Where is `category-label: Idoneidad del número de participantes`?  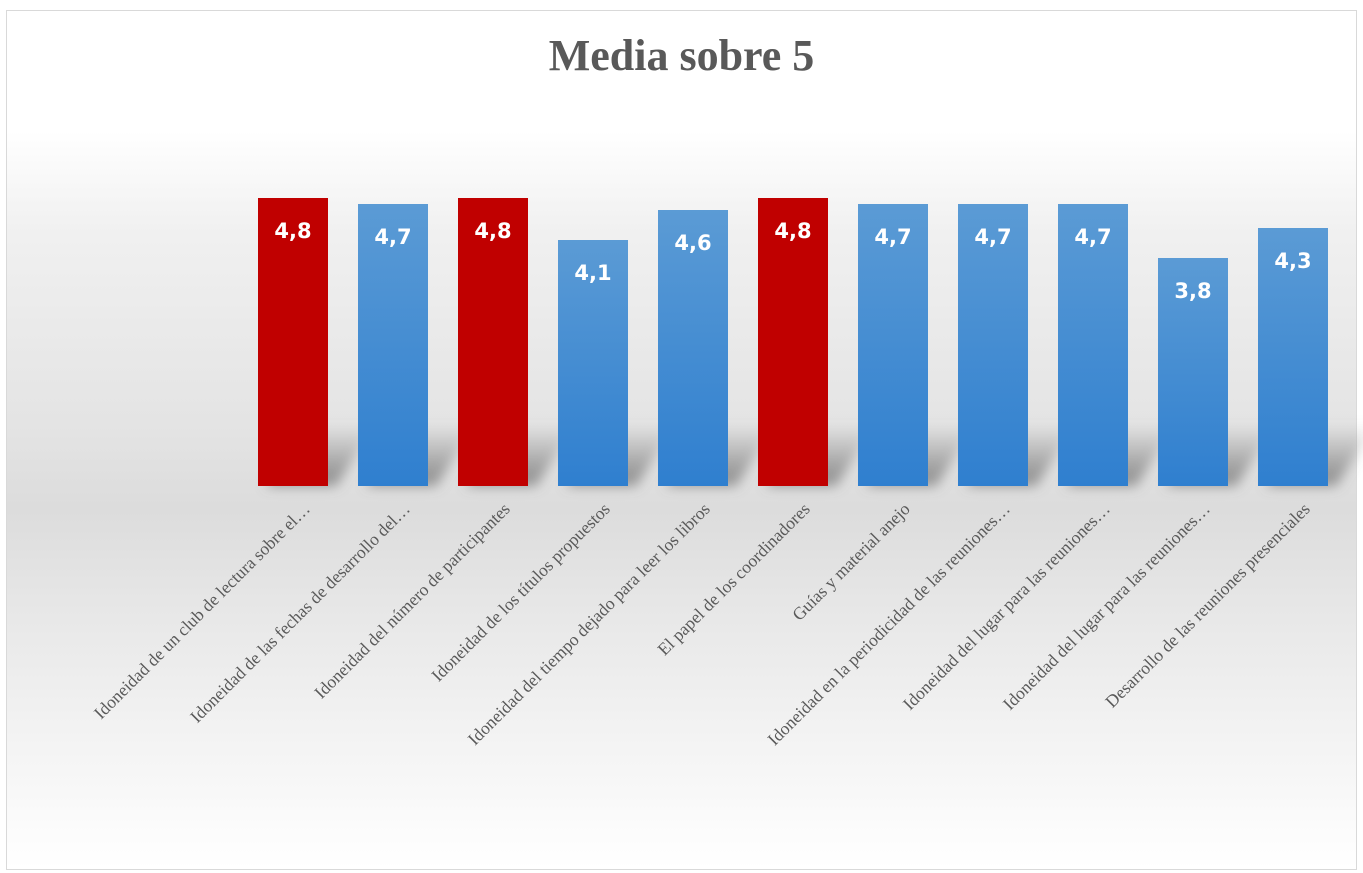
category-label: Idoneidad del número de participantes is located at coordinates (412, 601).